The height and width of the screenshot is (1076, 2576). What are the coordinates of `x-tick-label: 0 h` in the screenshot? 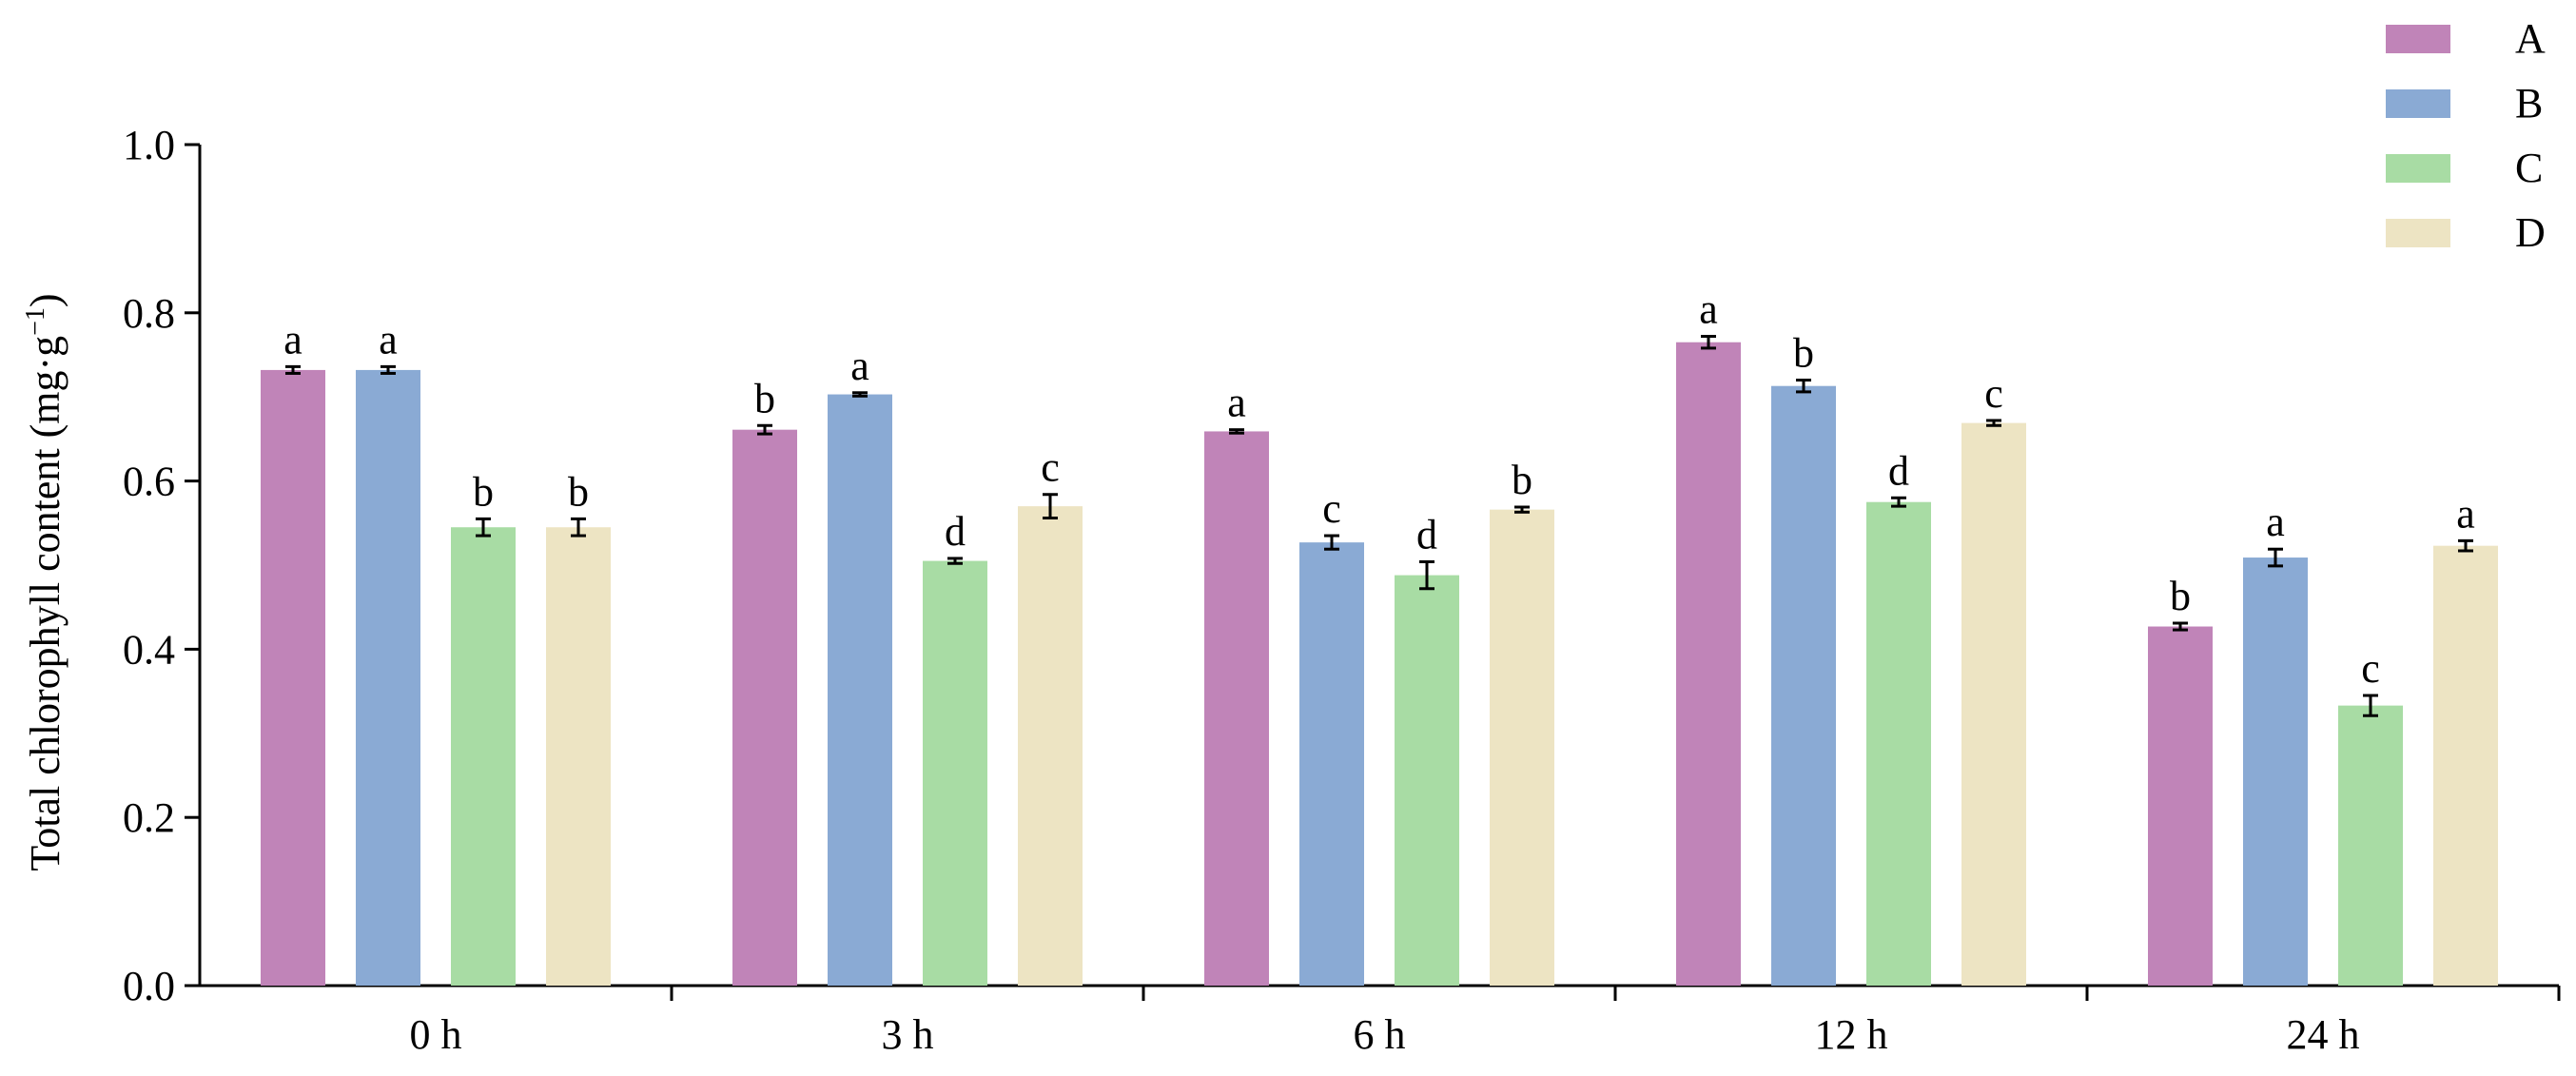 It's located at (436, 1034).